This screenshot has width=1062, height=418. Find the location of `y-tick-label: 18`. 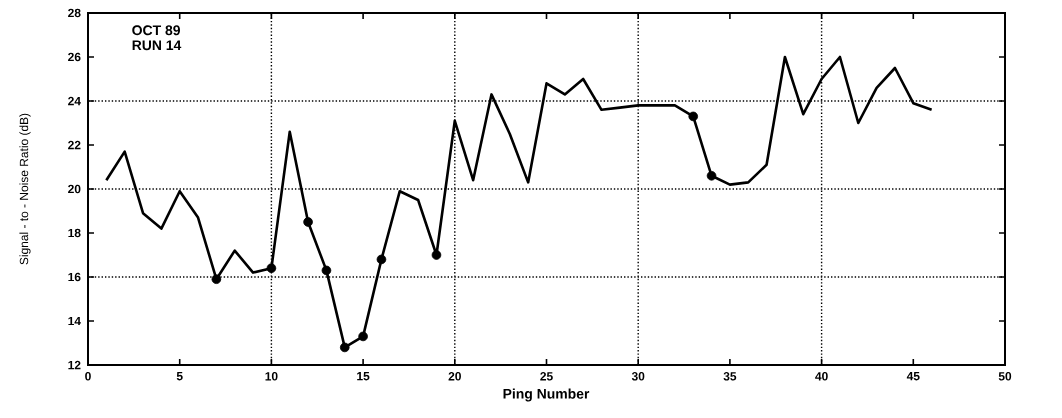

y-tick-label: 18 is located at coordinates (74, 233).